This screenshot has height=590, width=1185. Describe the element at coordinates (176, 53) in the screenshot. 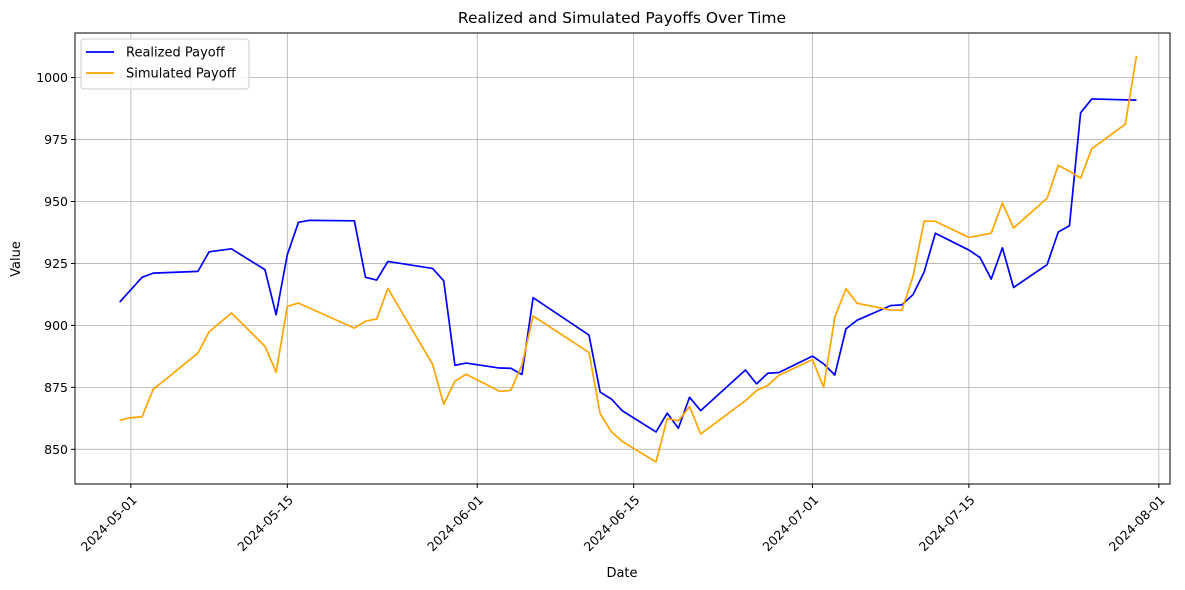

I see `legend-label: Realized Payoff` at that location.